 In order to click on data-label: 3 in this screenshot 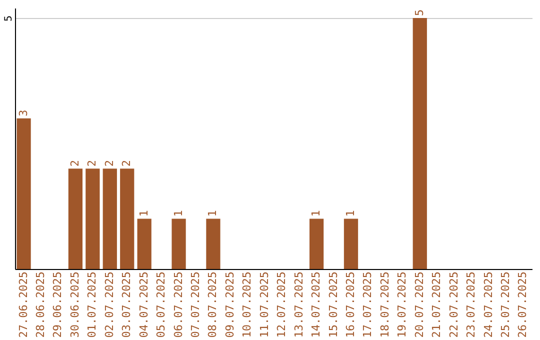, I will do `click(23, 113)`.